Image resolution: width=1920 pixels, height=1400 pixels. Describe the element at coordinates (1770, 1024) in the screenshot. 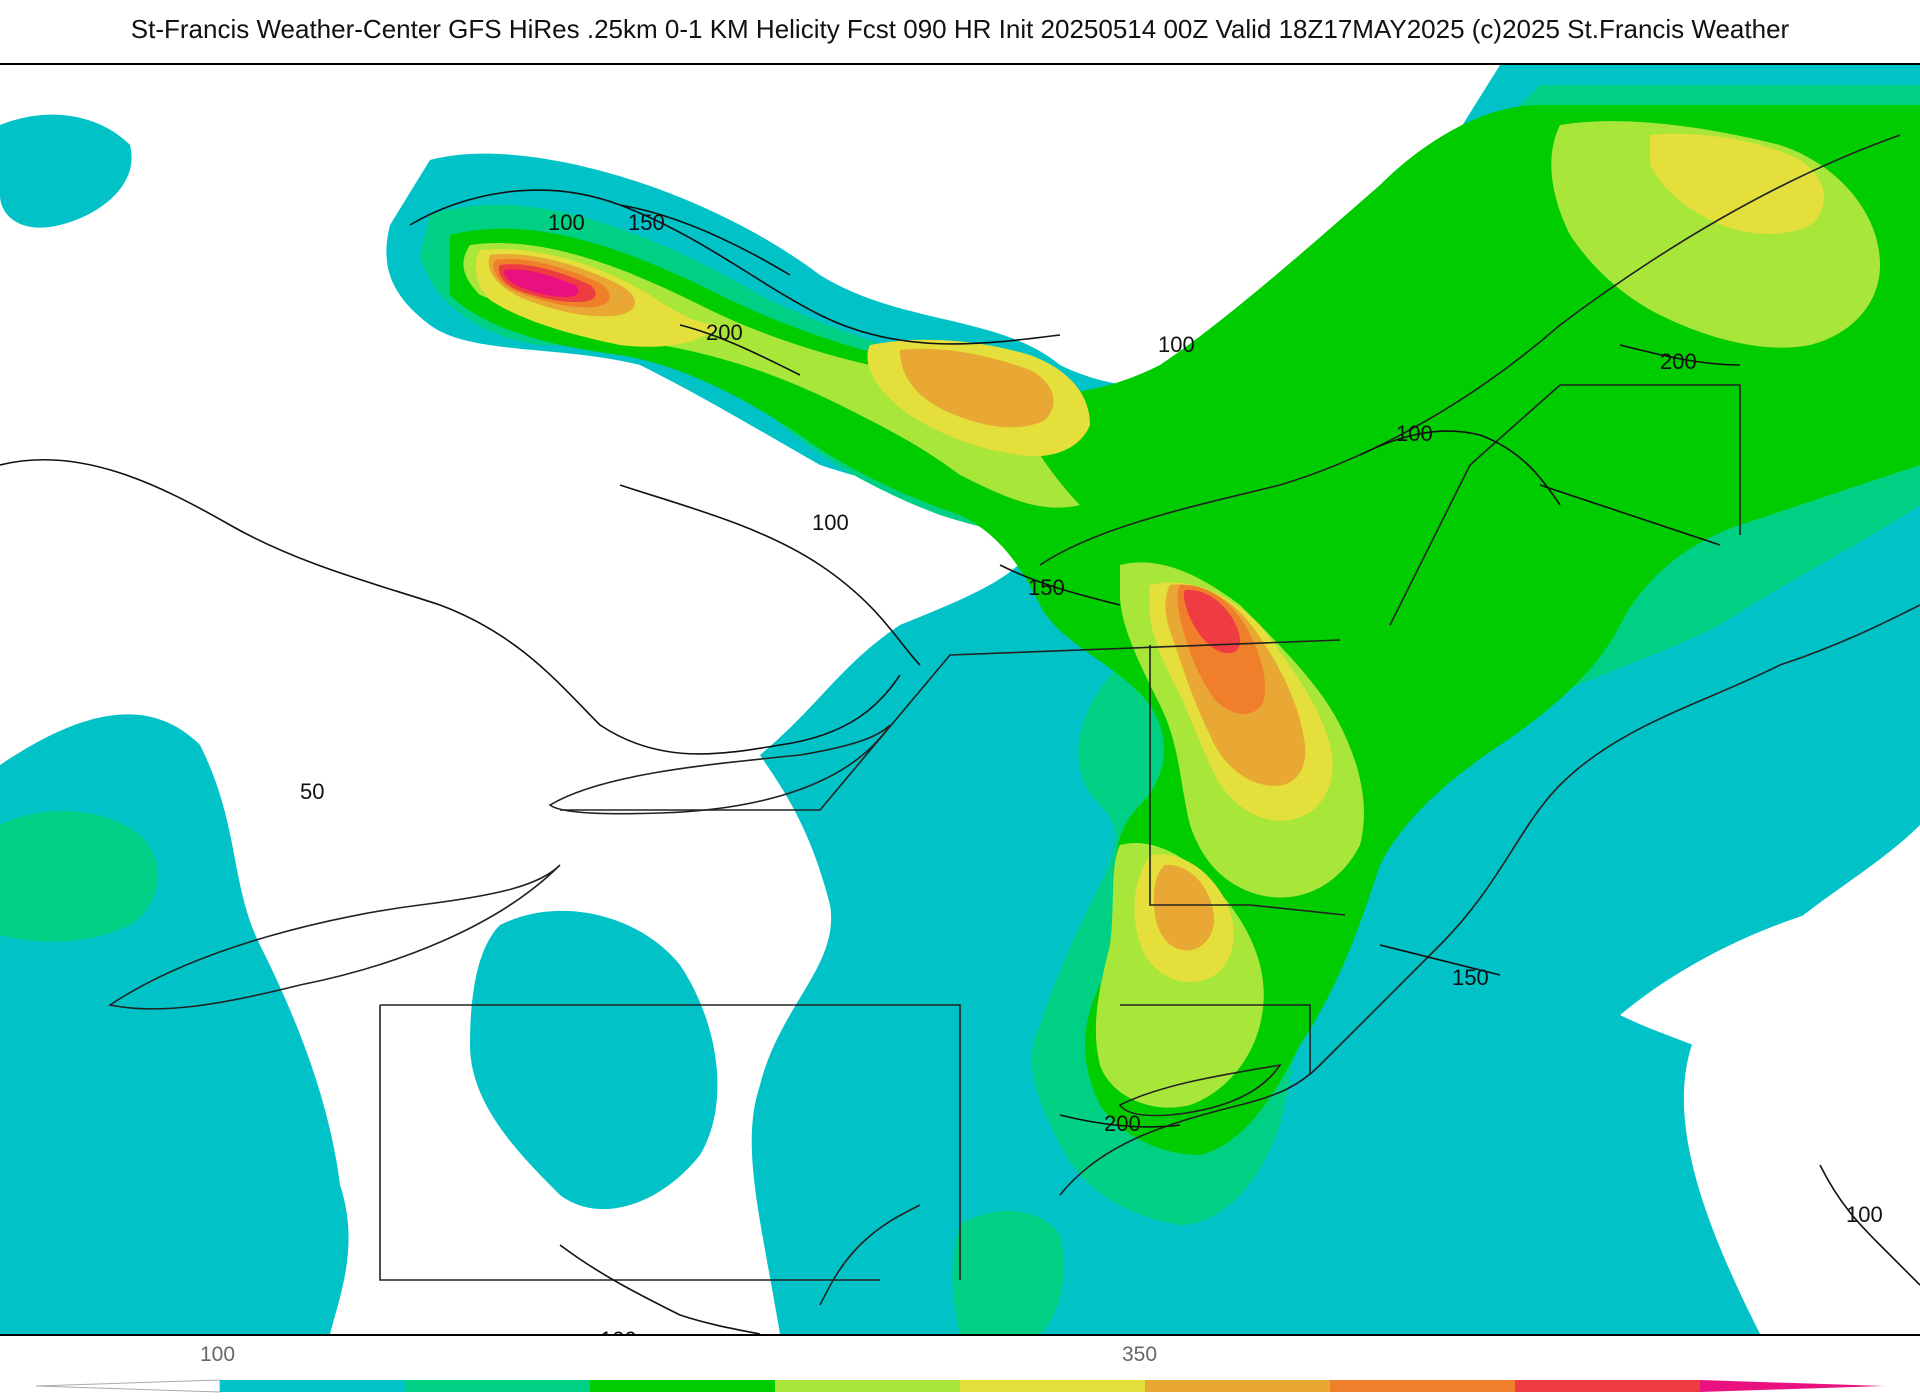

I see `gap-east` at that location.